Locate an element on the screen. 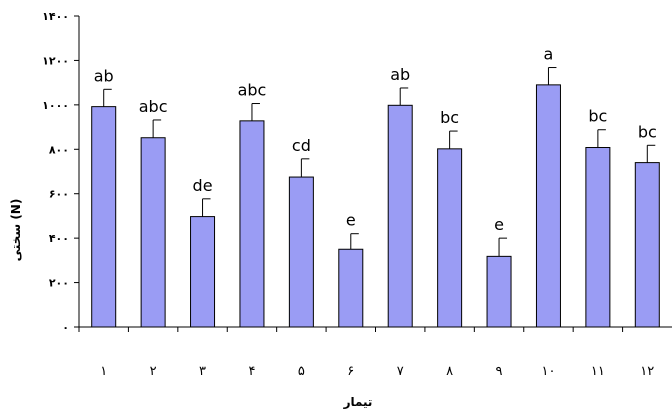 The height and width of the screenshot is (414, 672). y-tick-label: ۴٠٠ is located at coordinates (59, 238).